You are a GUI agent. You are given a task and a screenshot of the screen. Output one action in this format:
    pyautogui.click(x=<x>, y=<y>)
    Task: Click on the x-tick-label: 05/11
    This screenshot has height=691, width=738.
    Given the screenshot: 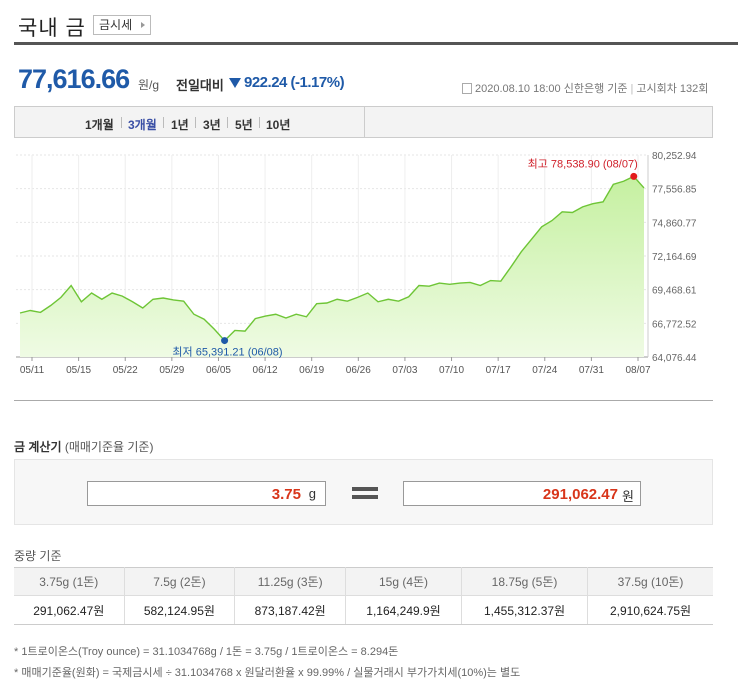 What is the action you would take?
    pyautogui.click(x=32, y=370)
    